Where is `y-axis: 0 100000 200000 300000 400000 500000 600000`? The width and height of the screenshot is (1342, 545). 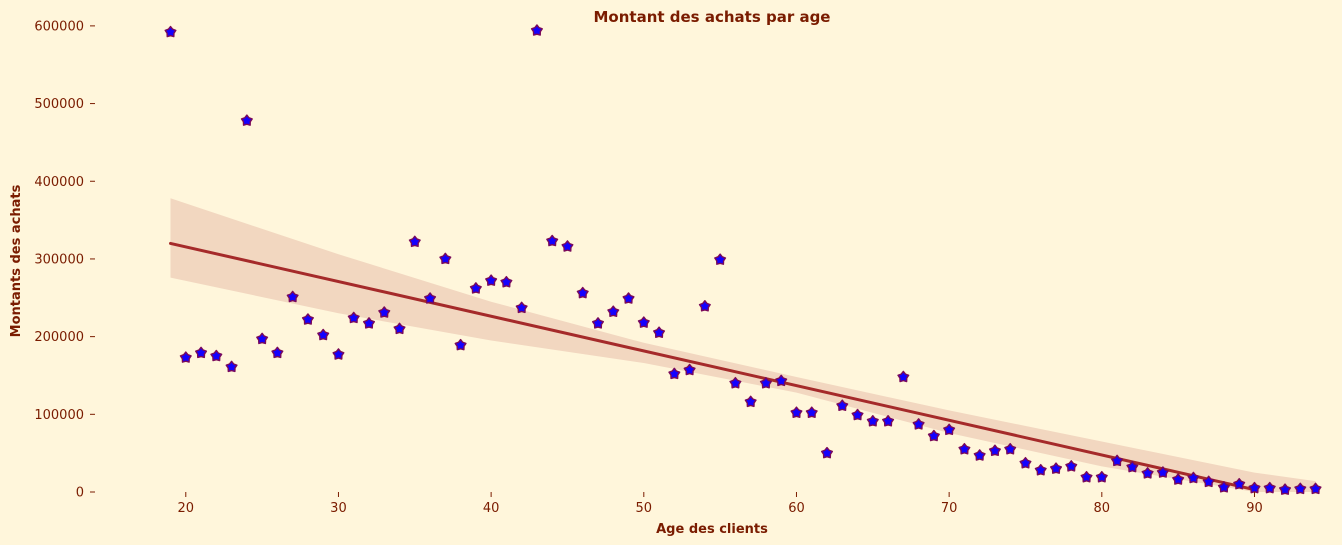
y-axis: 0 100000 200000 300000 400000 500000 600000 is located at coordinates (64, 260).